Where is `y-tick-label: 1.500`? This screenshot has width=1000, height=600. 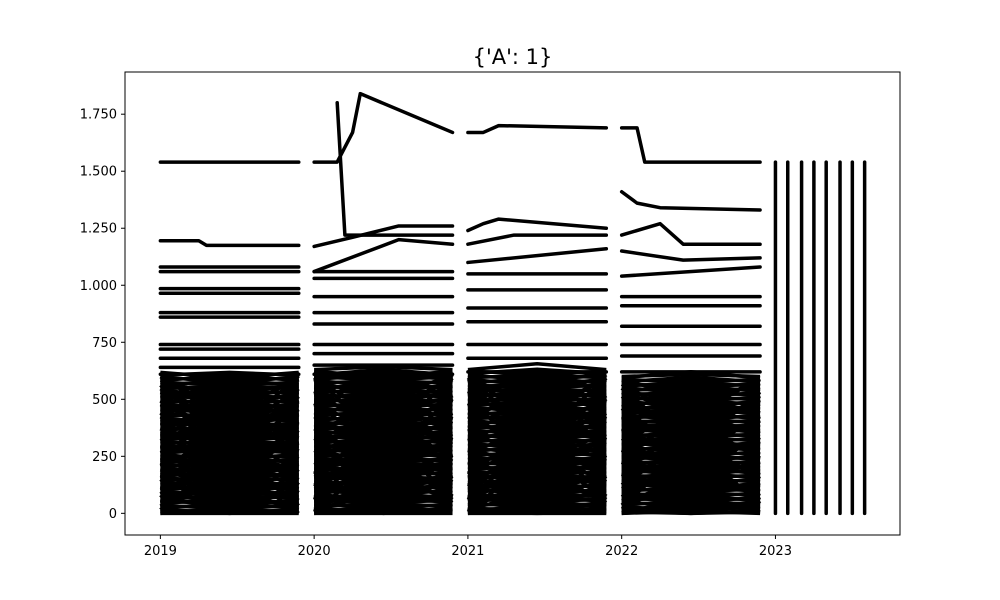 y-tick-label: 1.500 is located at coordinates (98, 172).